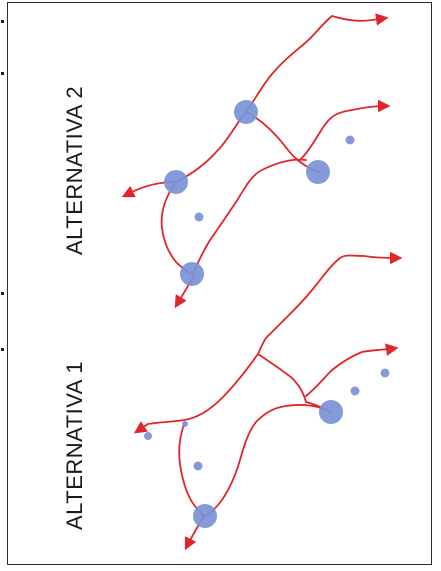  Describe the element at coordinates (74, 445) in the screenshot. I see `alternative-1-label: ALTERNATIVA 1` at that location.